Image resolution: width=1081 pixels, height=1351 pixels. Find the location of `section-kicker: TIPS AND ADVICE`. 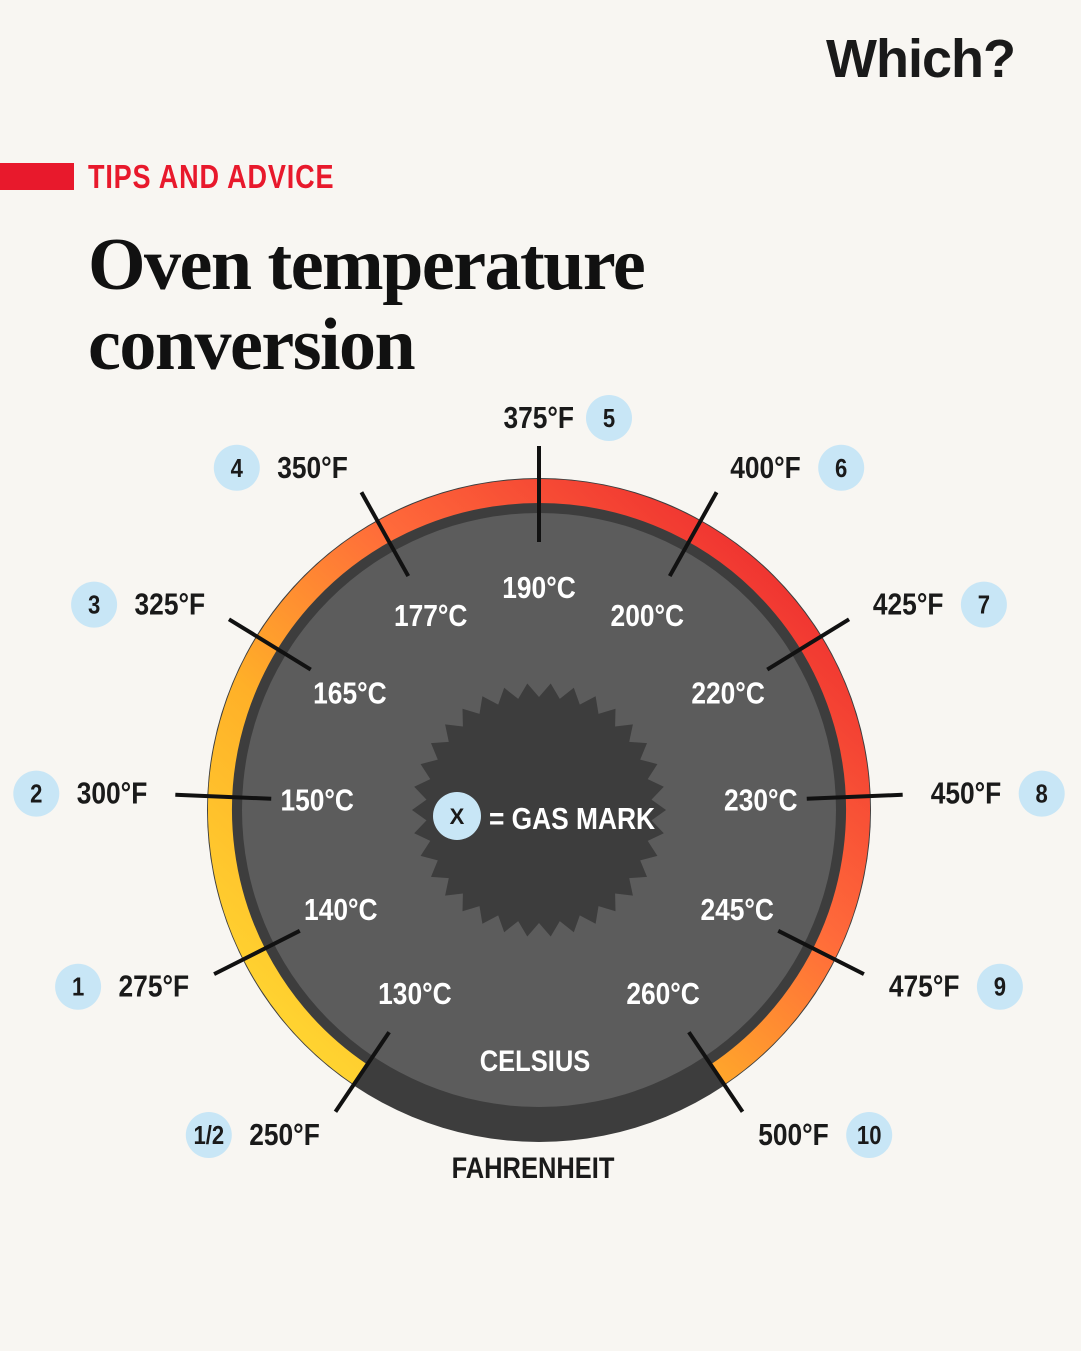

section-kicker: TIPS AND ADVICE is located at coordinates (211, 176).